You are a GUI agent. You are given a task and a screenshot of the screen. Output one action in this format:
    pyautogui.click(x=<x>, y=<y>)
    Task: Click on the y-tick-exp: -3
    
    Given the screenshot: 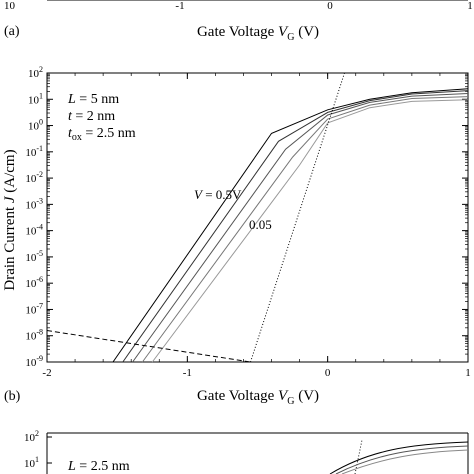 What is the action you would take?
    pyautogui.click(x=39, y=200)
    